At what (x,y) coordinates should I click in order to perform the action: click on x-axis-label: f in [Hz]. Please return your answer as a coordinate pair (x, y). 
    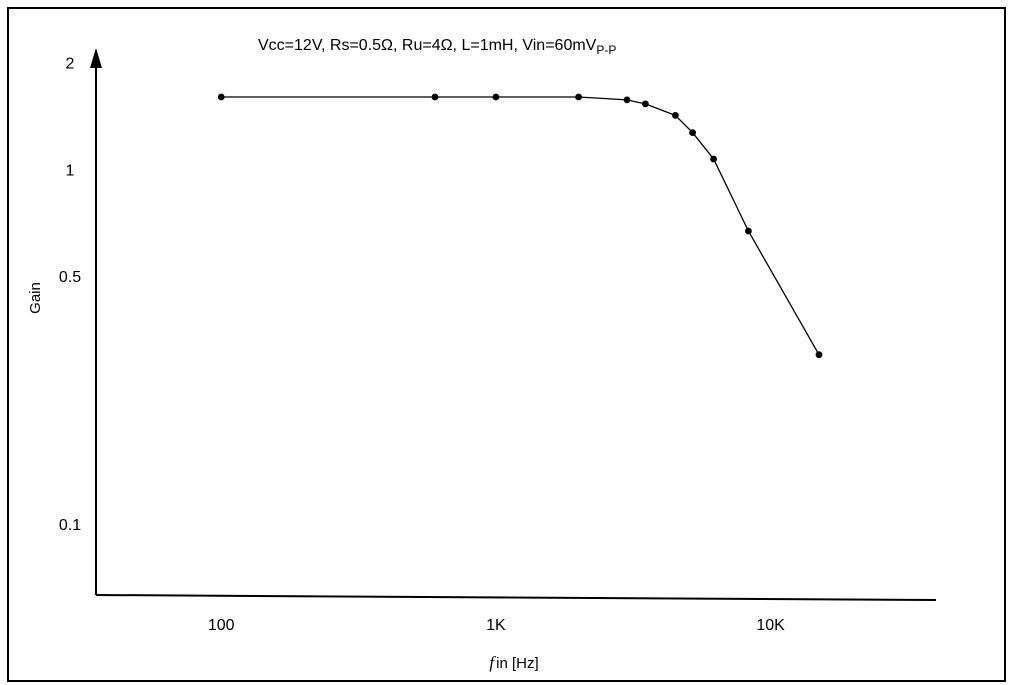
    Looking at the image, I should click on (513, 662).